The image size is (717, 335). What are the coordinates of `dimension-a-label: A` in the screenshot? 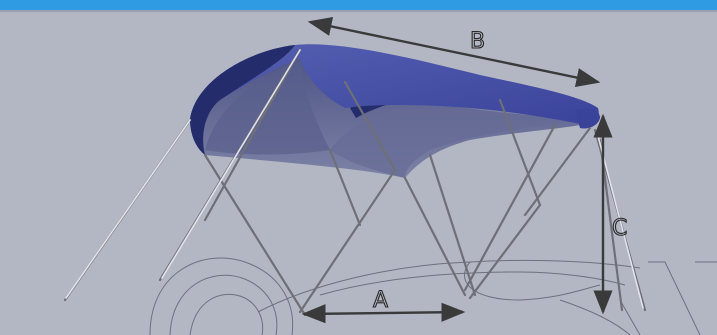 It's located at (381, 300).